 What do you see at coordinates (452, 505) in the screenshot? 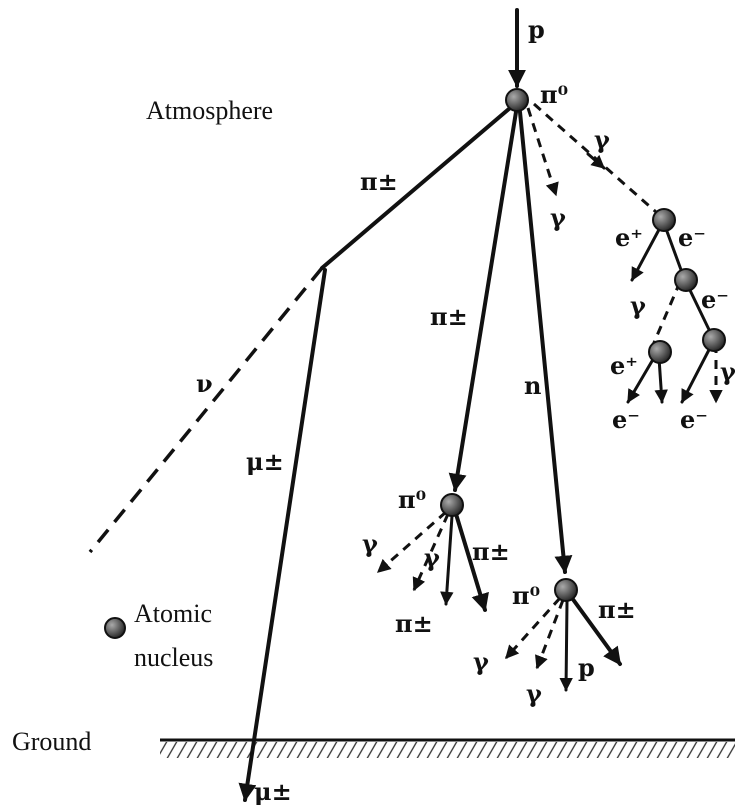
I see `nucleus-lower-left` at bounding box center [452, 505].